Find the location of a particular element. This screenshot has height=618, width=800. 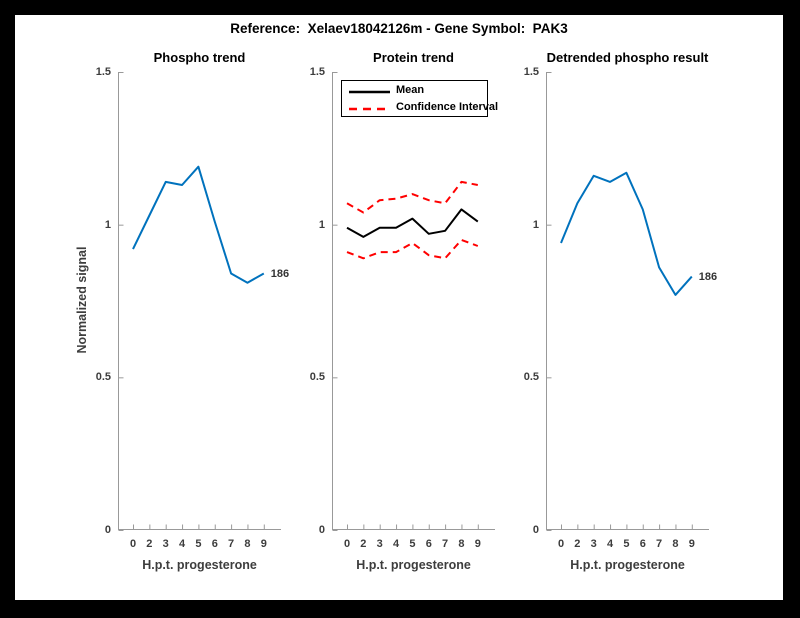

series-line-mean is located at coordinates (412, 223).